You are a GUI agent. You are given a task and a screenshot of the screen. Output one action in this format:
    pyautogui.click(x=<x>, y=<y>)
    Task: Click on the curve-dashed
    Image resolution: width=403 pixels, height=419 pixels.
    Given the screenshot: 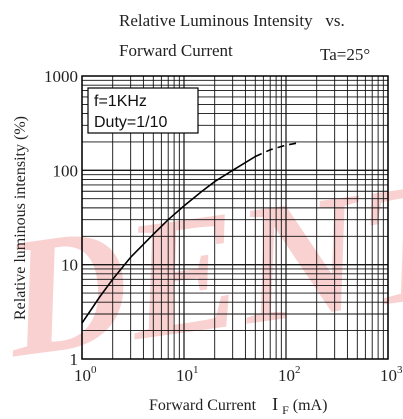 What is the action you would take?
    pyautogui.click(x=276, y=150)
    